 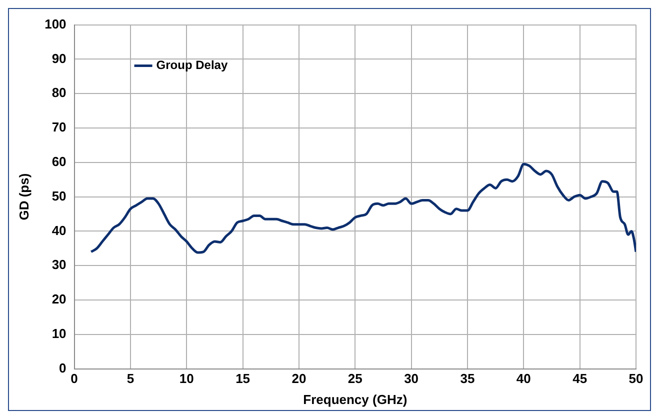 What do you see at coordinates (59, 333) in the screenshot?
I see `y-tick-label: 10` at bounding box center [59, 333].